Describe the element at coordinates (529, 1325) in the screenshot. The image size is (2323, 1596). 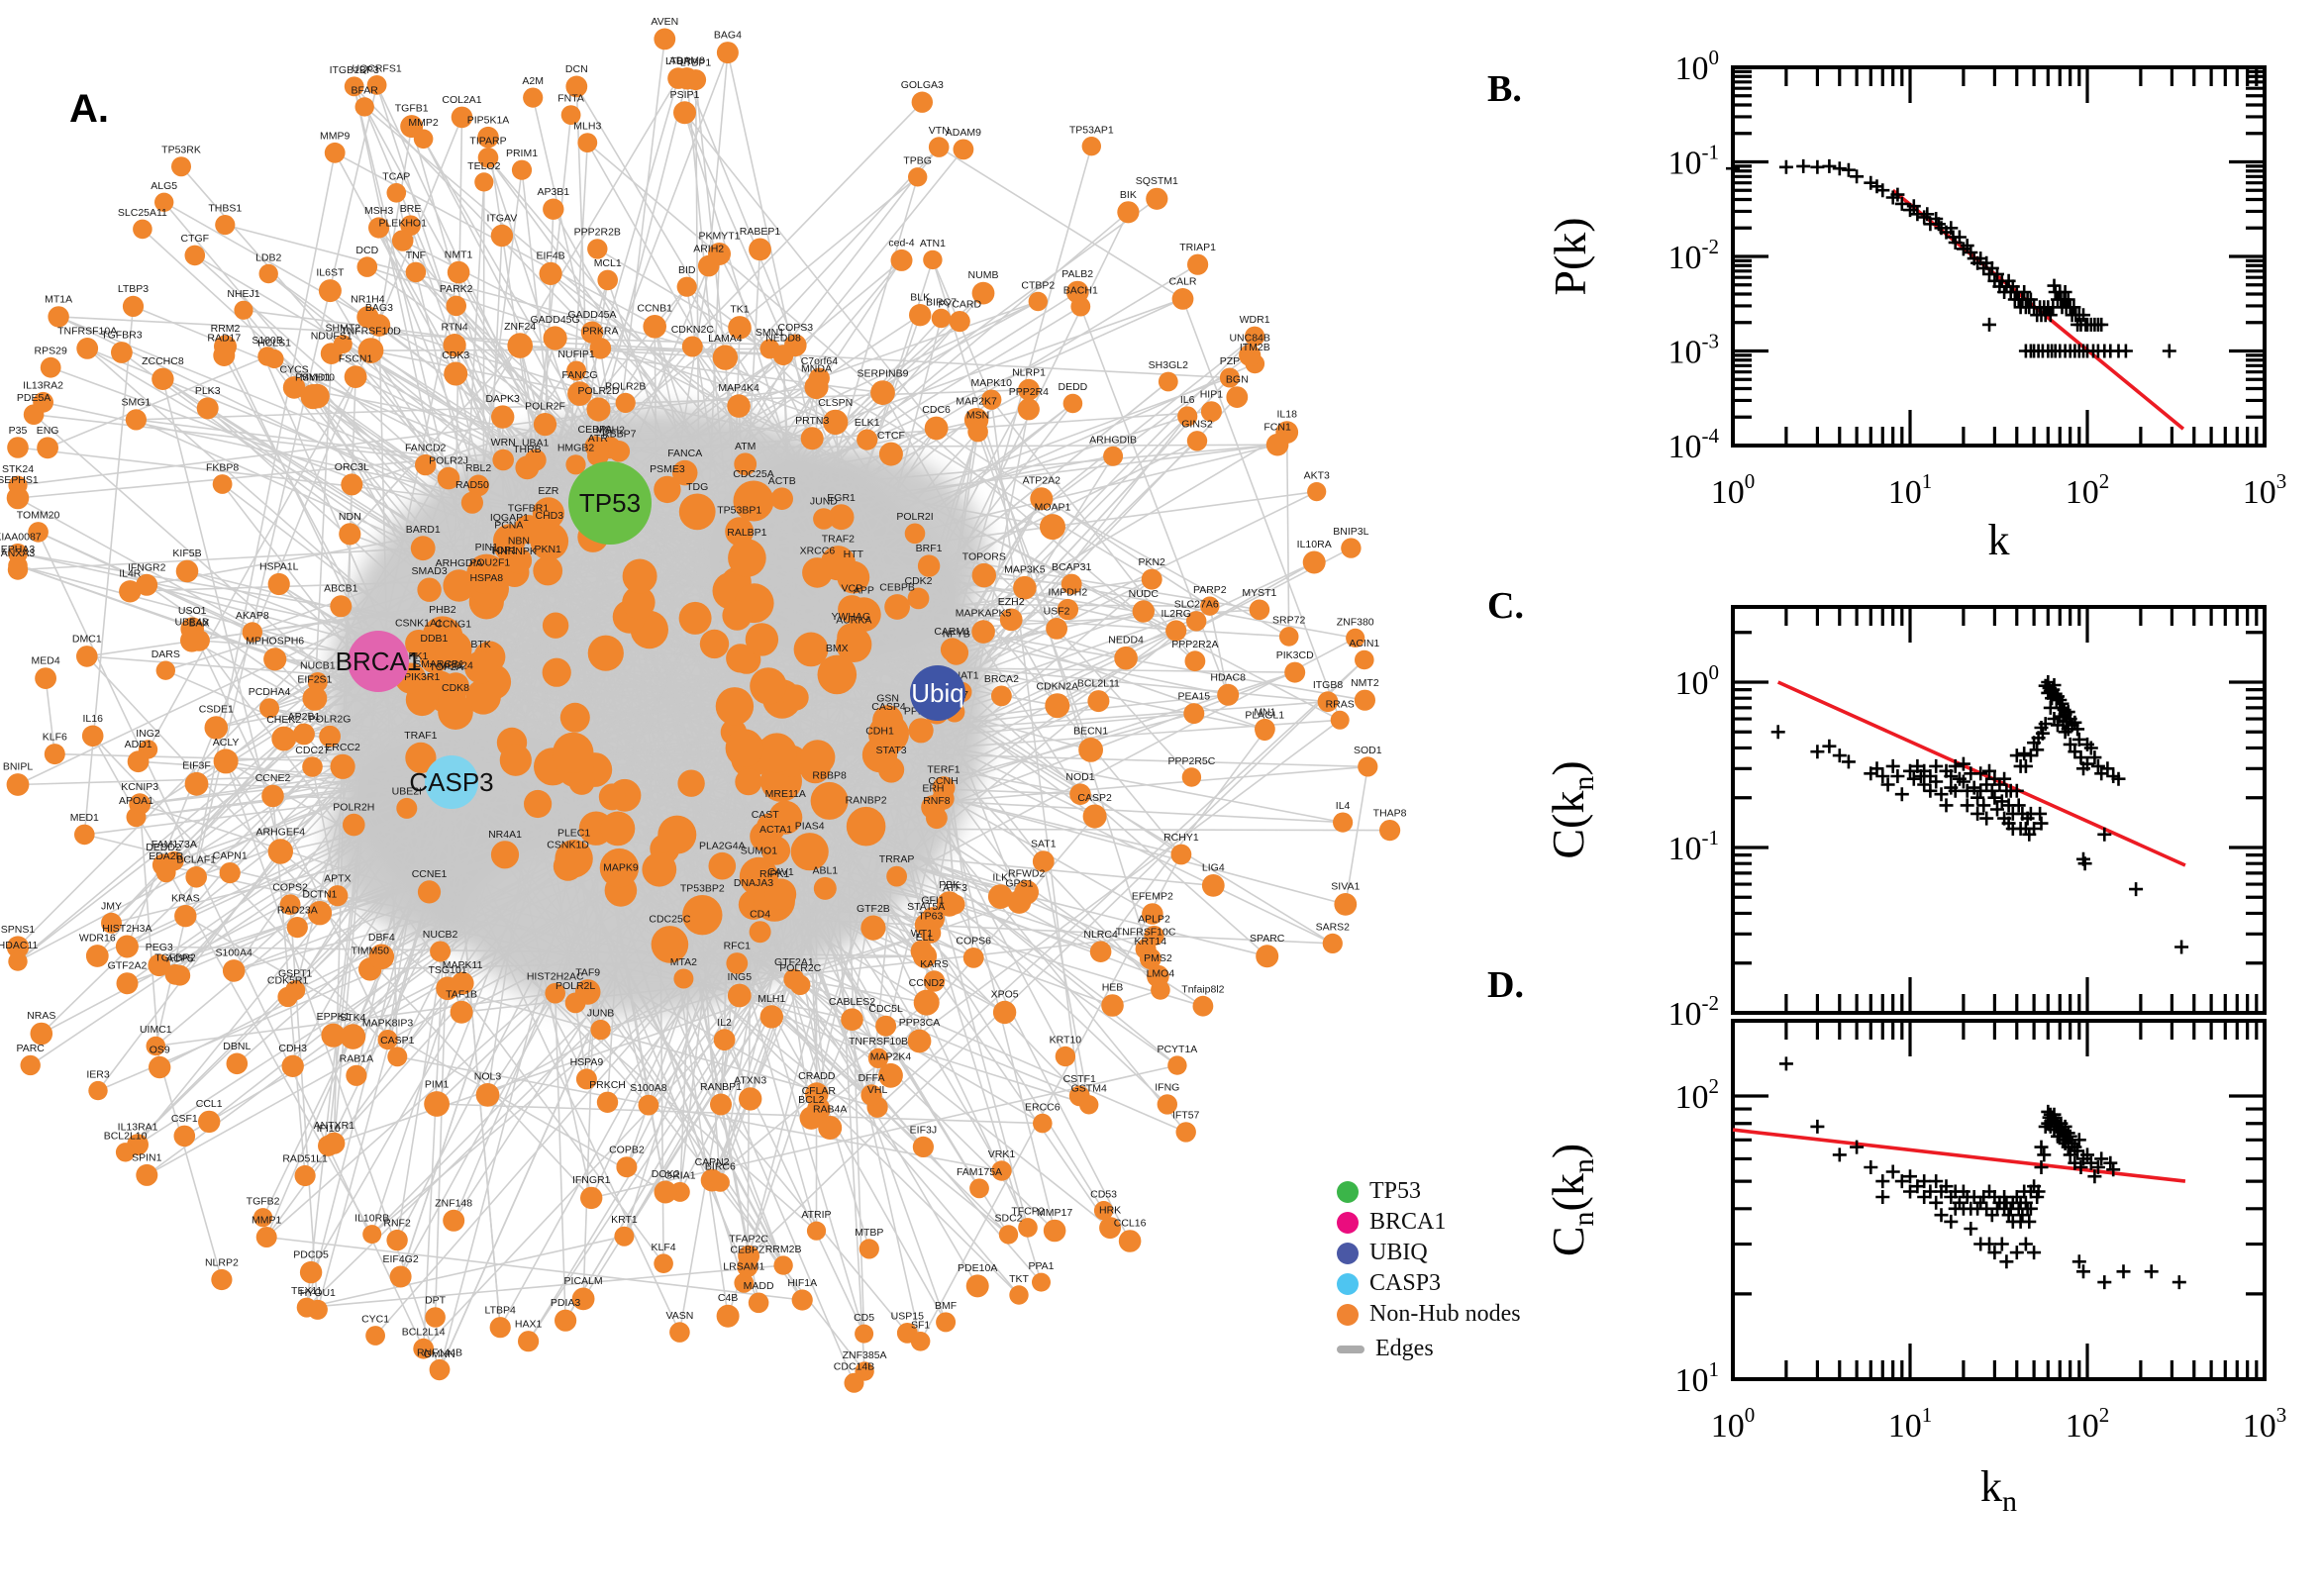
I see `gene-node-label: HAX1` at that location.